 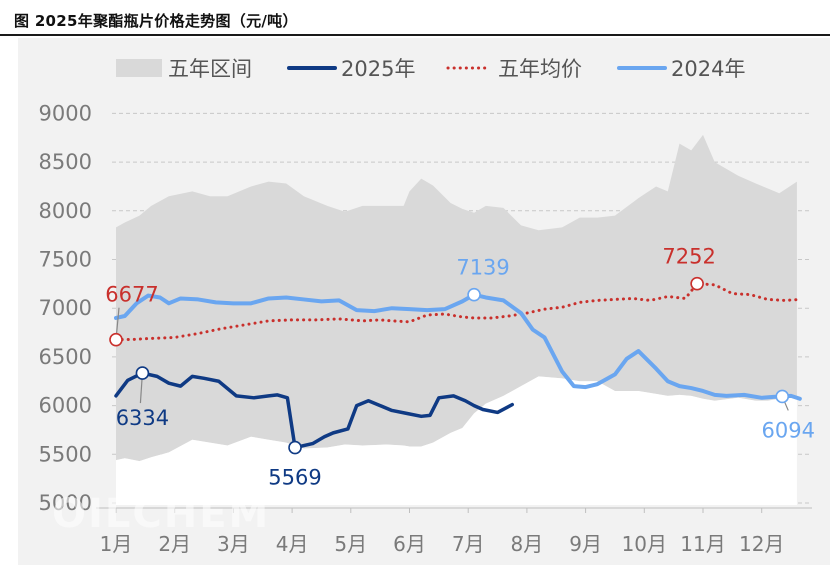 What do you see at coordinates (65, 357) in the screenshot?
I see `y-tick-label: 6500` at bounding box center [65, 357].